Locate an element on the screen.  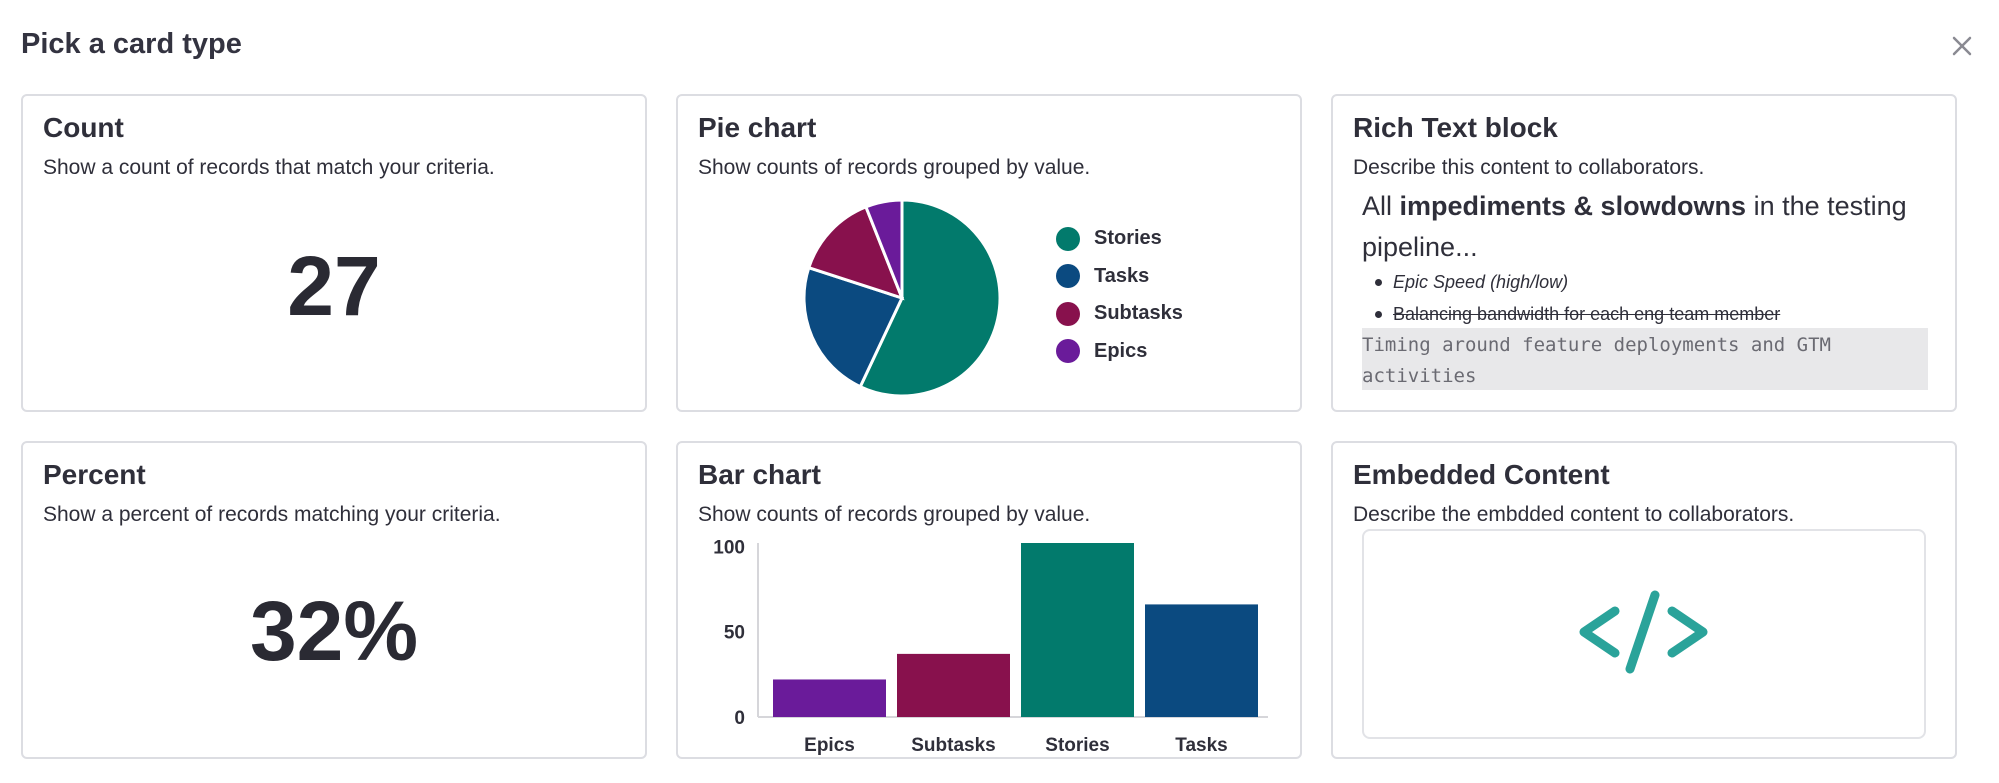
percent-value: 32% is located at coordinates (334, 631).